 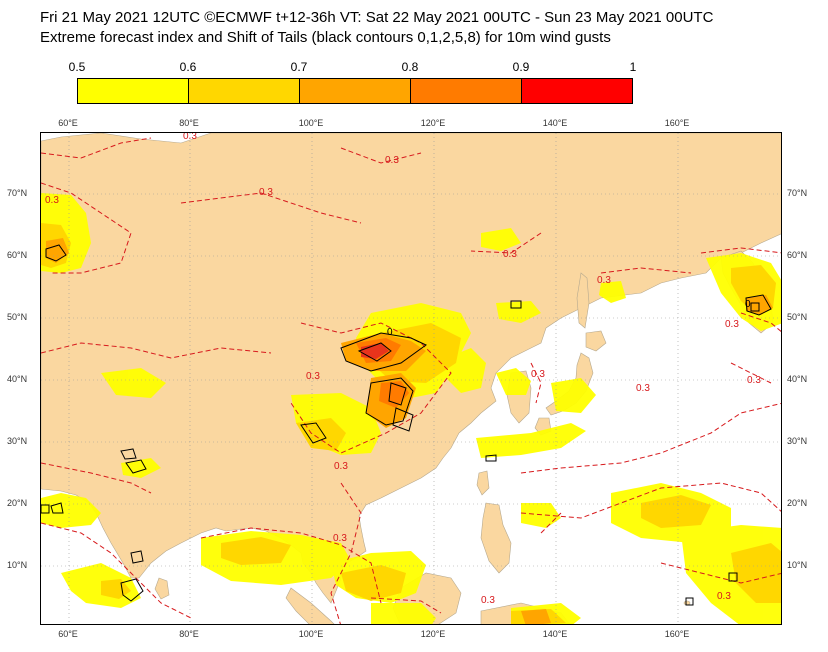 I want to click on land-taiwan, so click(x=483, y=483).